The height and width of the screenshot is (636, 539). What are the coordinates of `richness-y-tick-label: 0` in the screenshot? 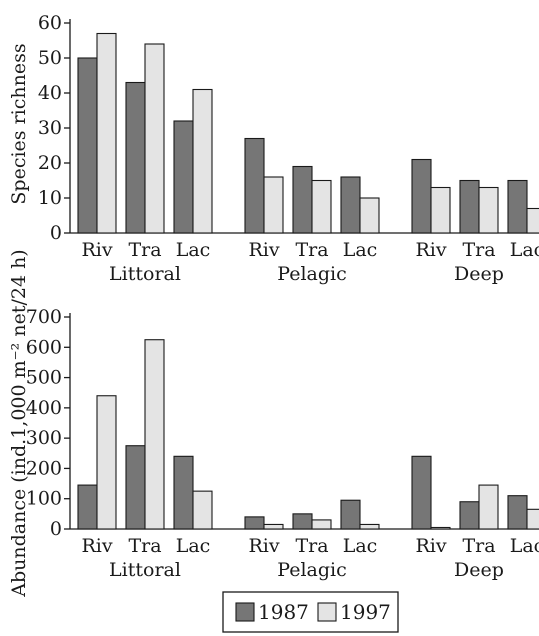 It's located at (56, 233).